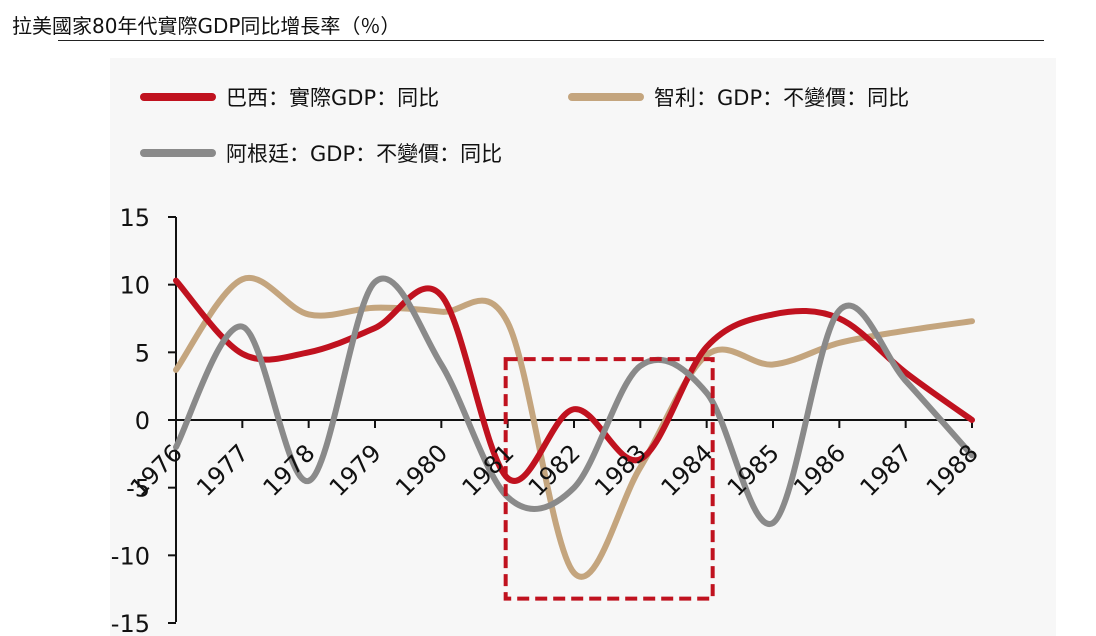  Describe the element at coordinates (782, 98) in the screenshot. I see `legend-label-chile: 智利：GDP：不變價：同比` at that location.